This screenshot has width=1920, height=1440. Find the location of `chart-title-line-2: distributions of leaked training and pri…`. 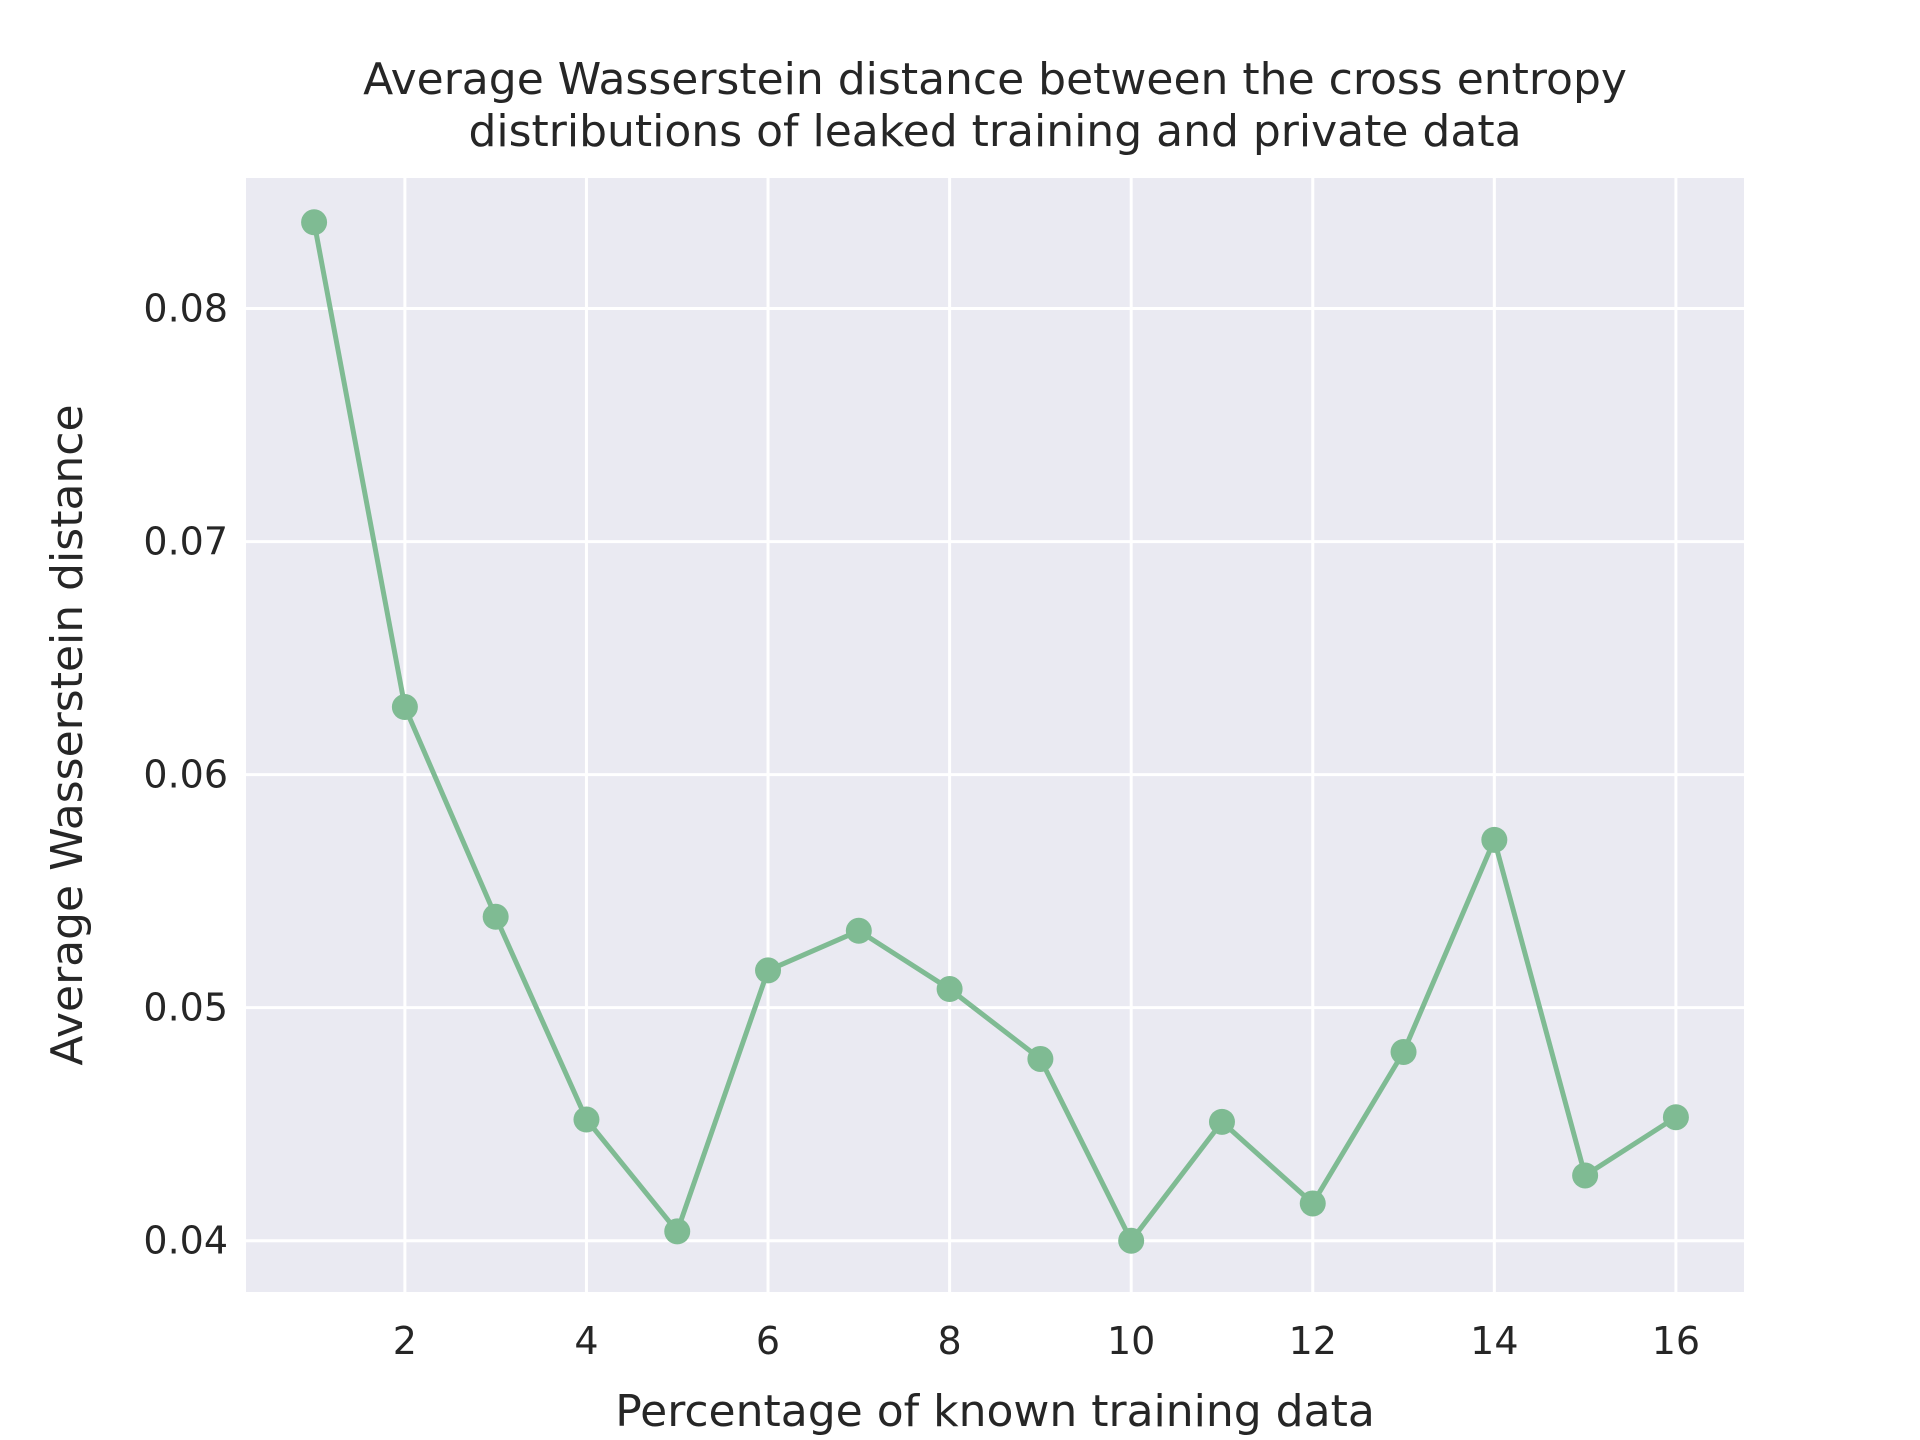

chart-title-line-2: distributions of leaked training and pri… is located at coordinates (994, 131).